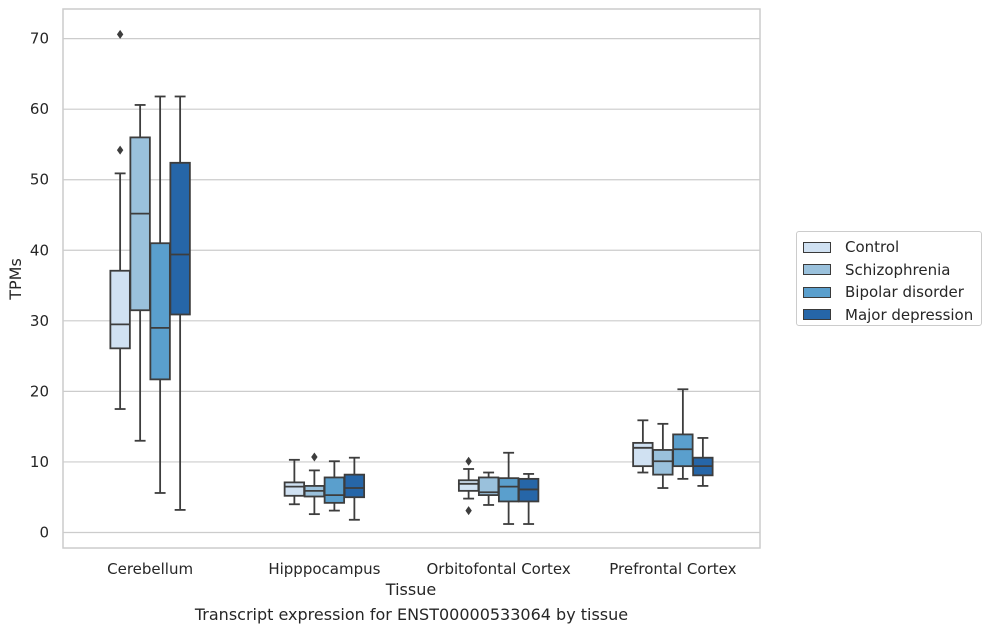  I want to click on box-major-depression-orbitofontal-cortex, so click(528, 499).